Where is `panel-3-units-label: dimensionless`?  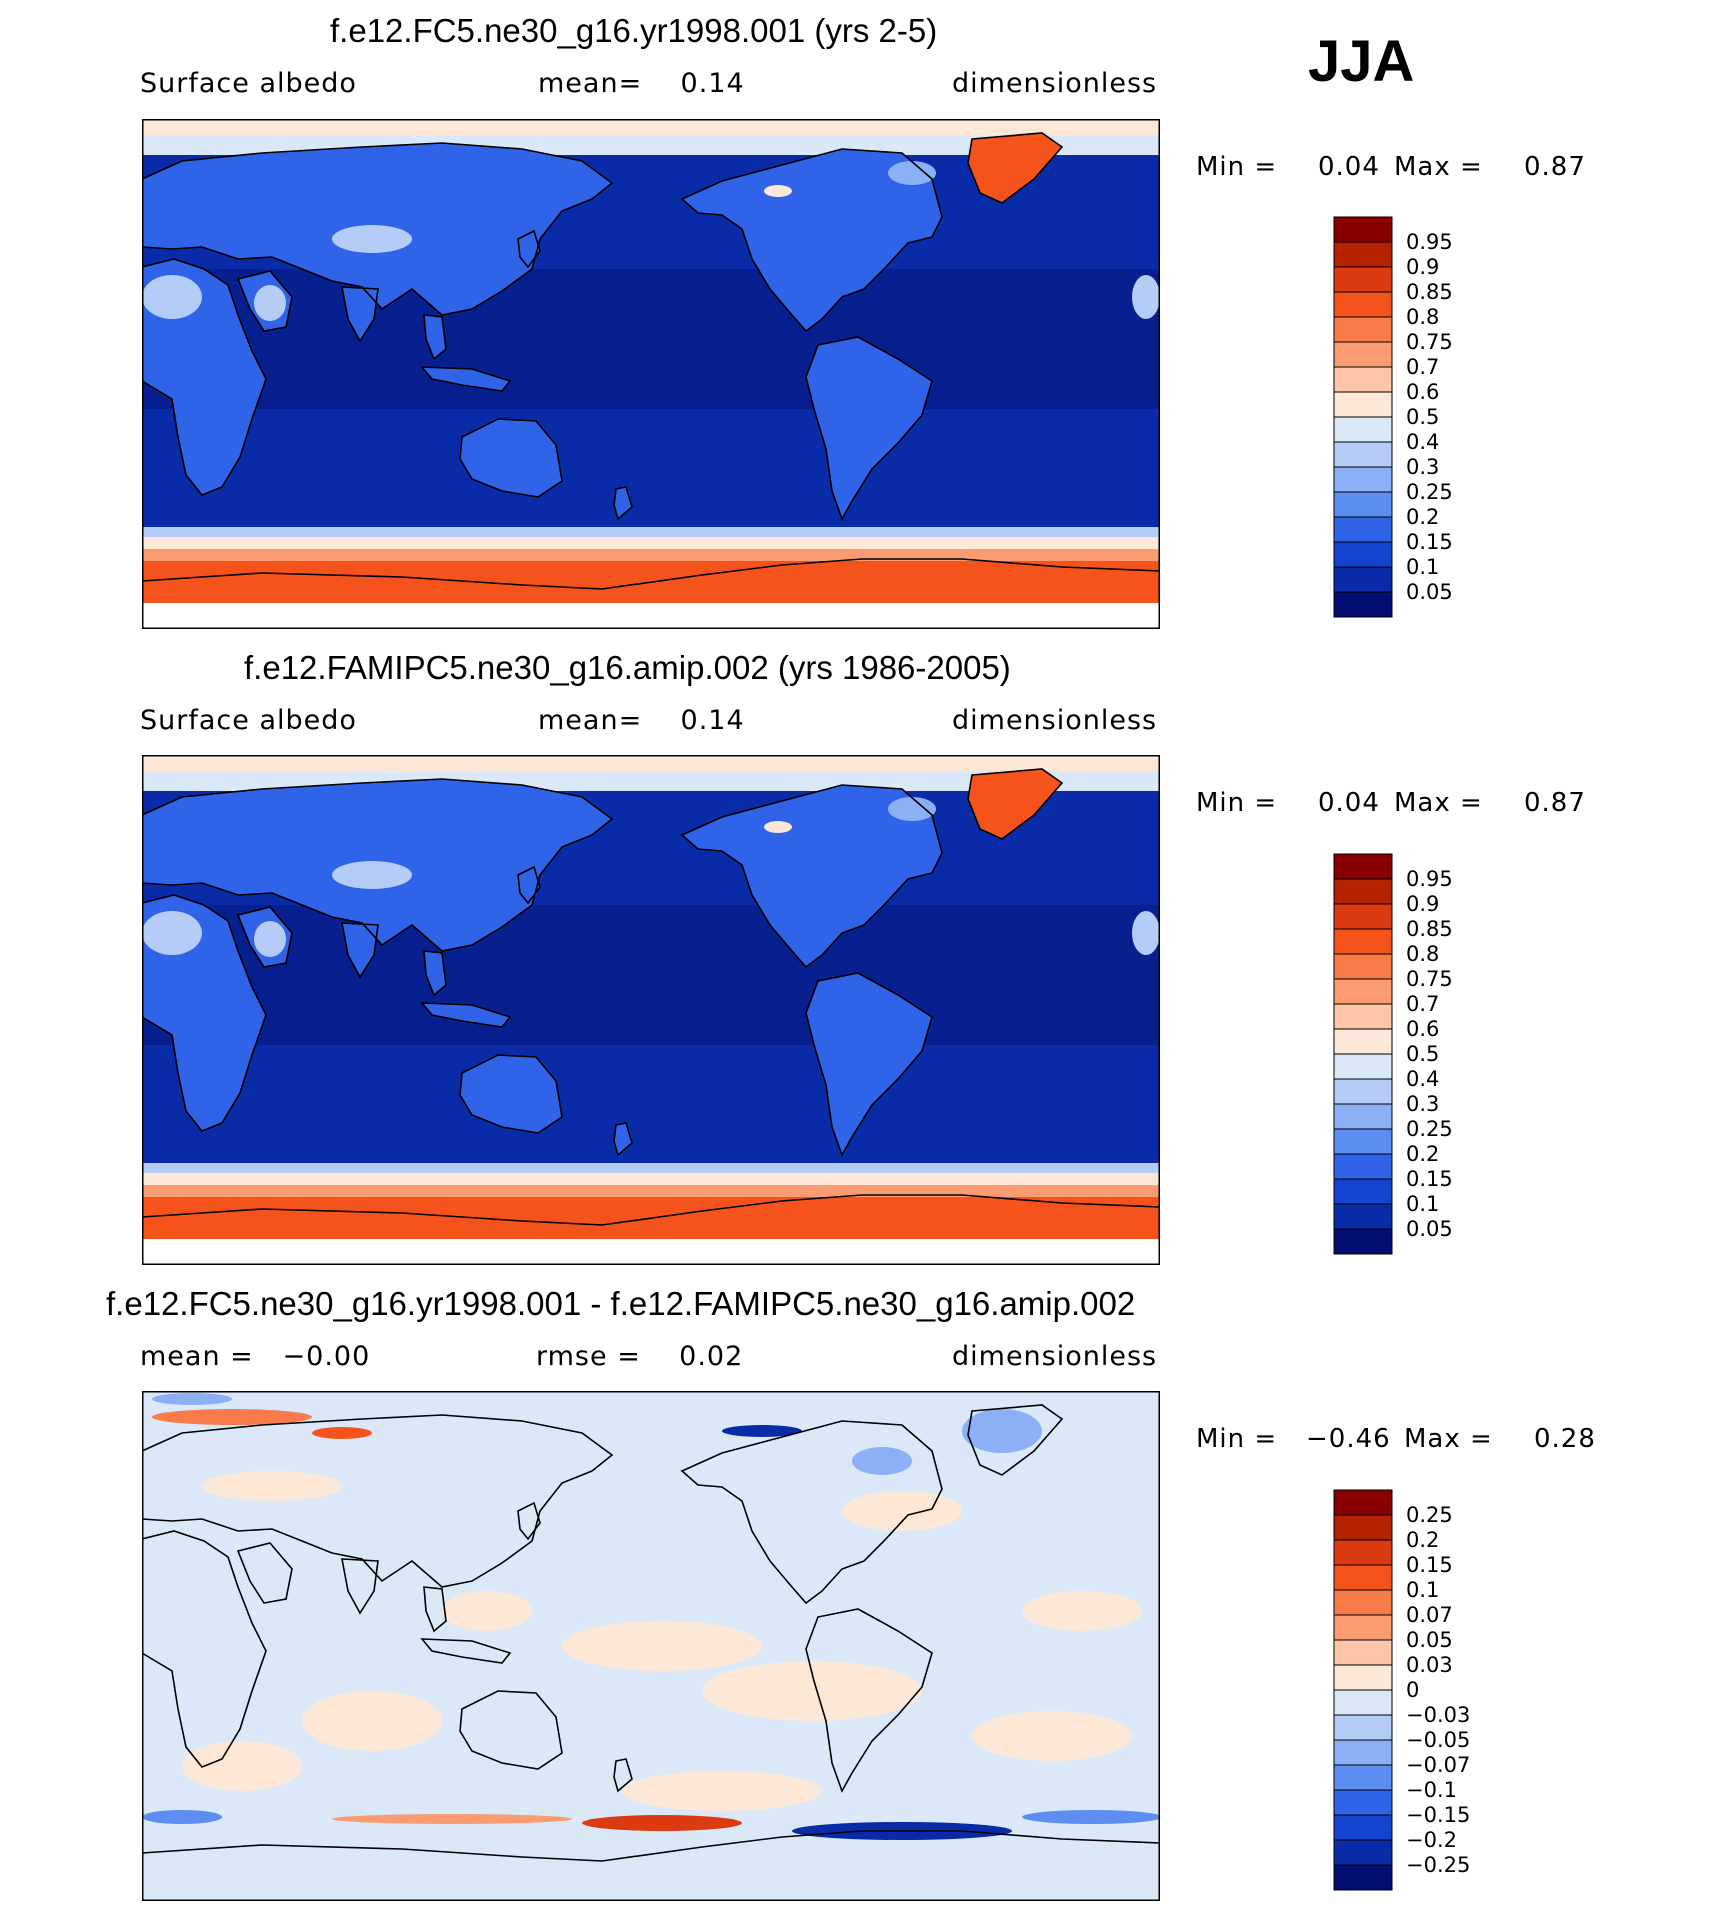
panel-3-units-label: dimensionless is located at coordinates (1055, 1356).